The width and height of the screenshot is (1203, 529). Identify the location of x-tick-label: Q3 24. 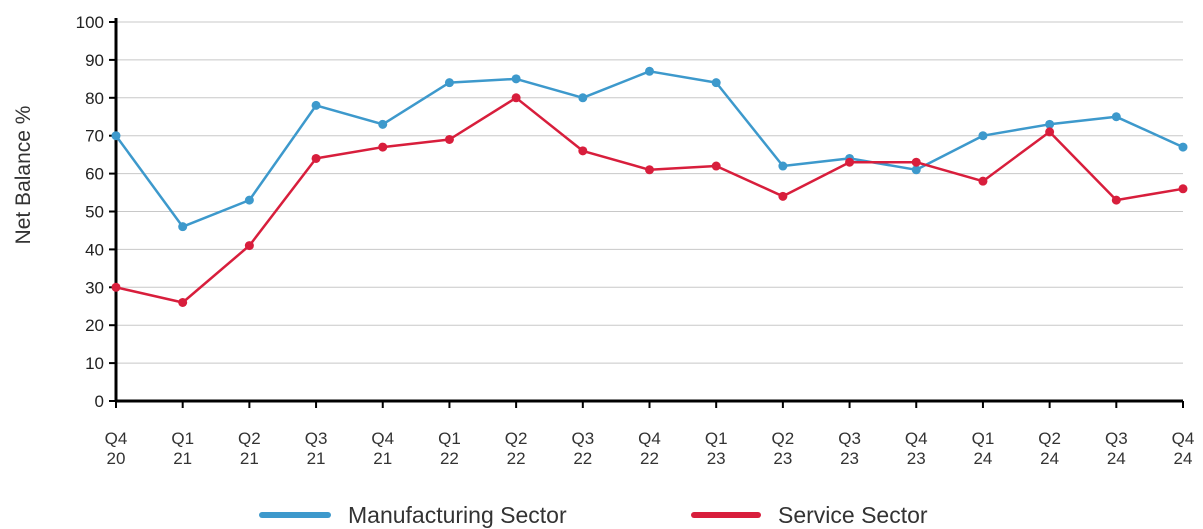
(1116, 448).